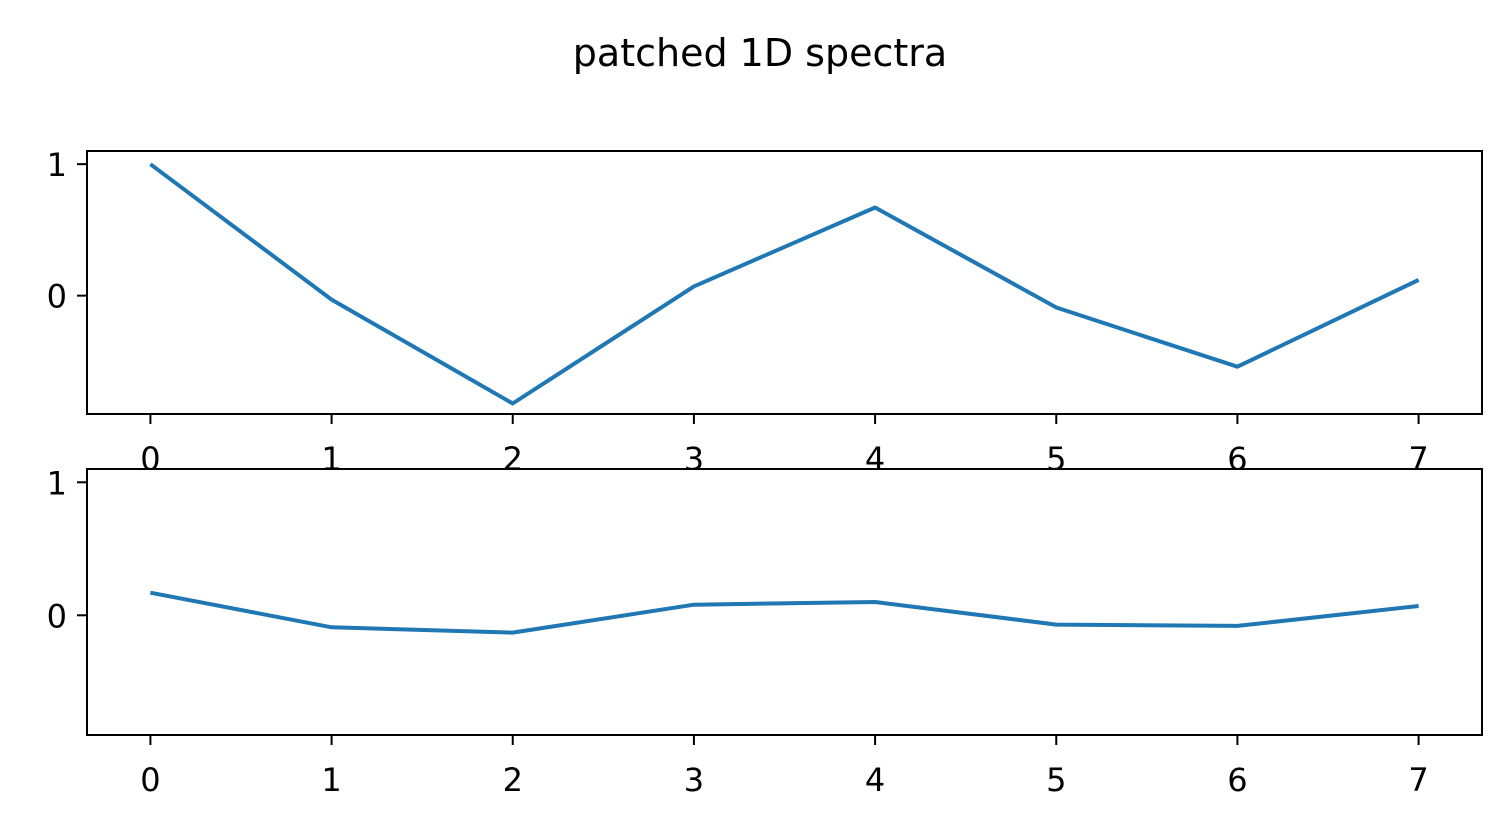 The image size is (1510, 837). Describe the element at coordinates (694, 780) in the screenshot. I see `subplot-2-x-tick-label-3: 3` at that location.